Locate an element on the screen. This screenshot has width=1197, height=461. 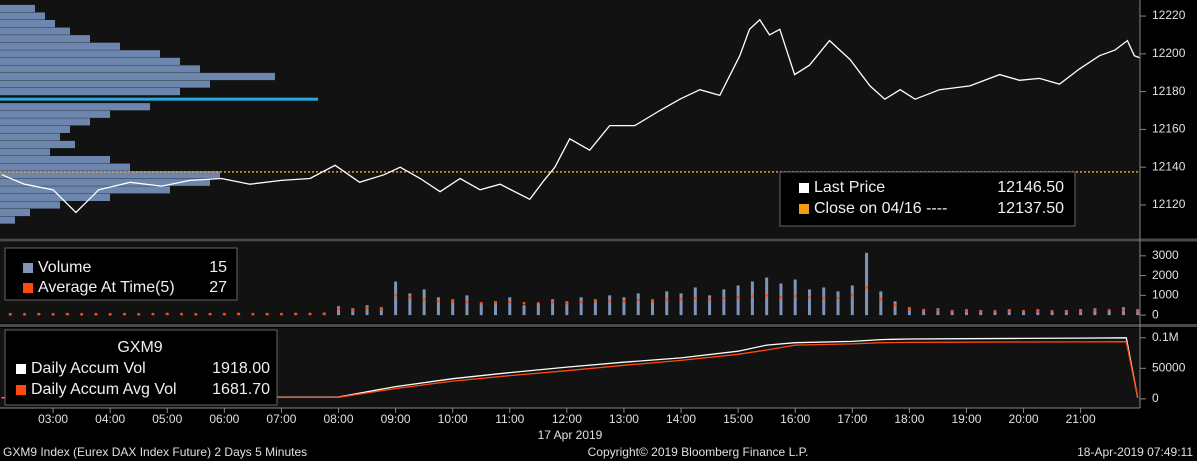
y-tick-label: 50000 is located at coordinates (1169, 367).